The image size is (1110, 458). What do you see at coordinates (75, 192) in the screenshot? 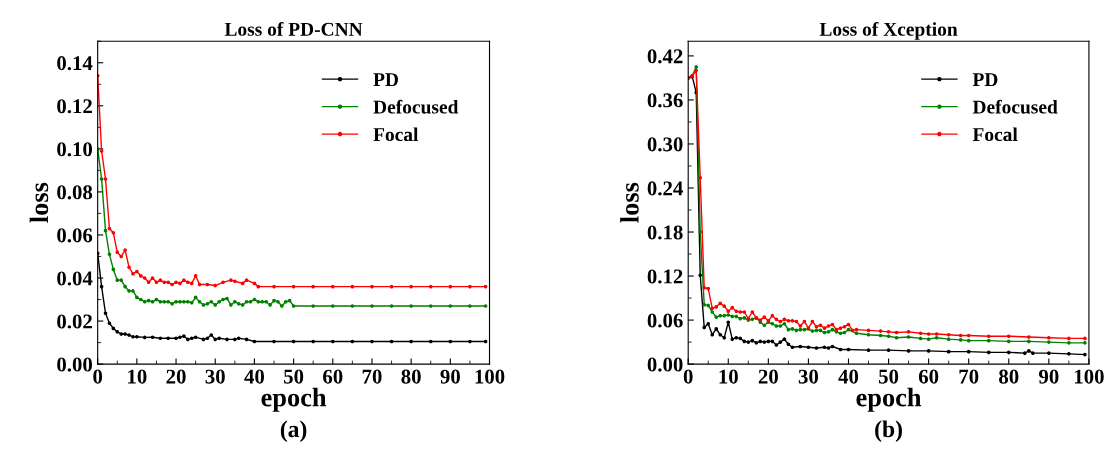
I see `y-tick-label: 0.08` at bounding box center [75, 192].